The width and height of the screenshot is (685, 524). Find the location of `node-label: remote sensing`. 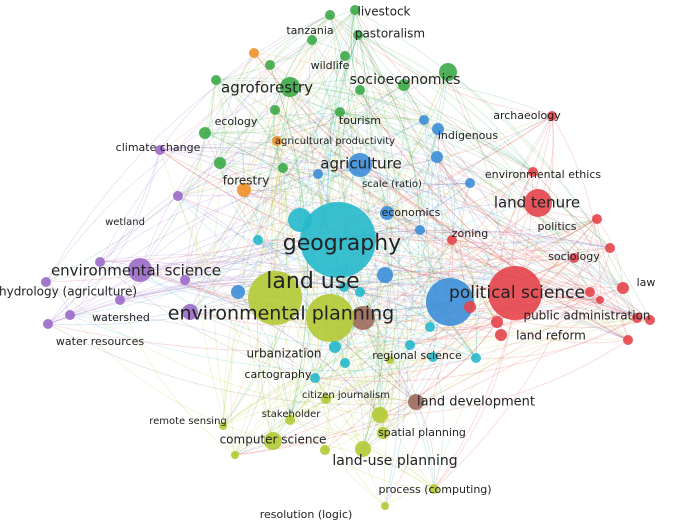

node-label: remote sensing is located at coordinates (188, 421).